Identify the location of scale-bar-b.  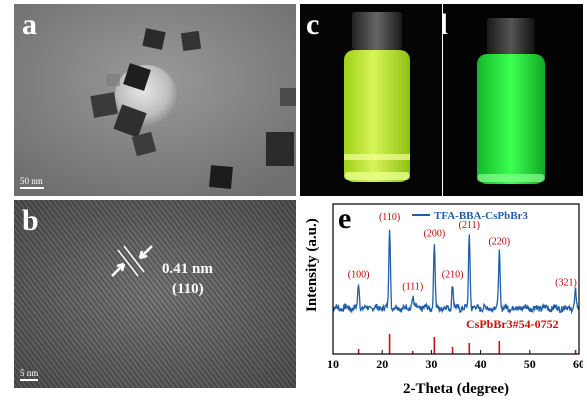
(29, 380).